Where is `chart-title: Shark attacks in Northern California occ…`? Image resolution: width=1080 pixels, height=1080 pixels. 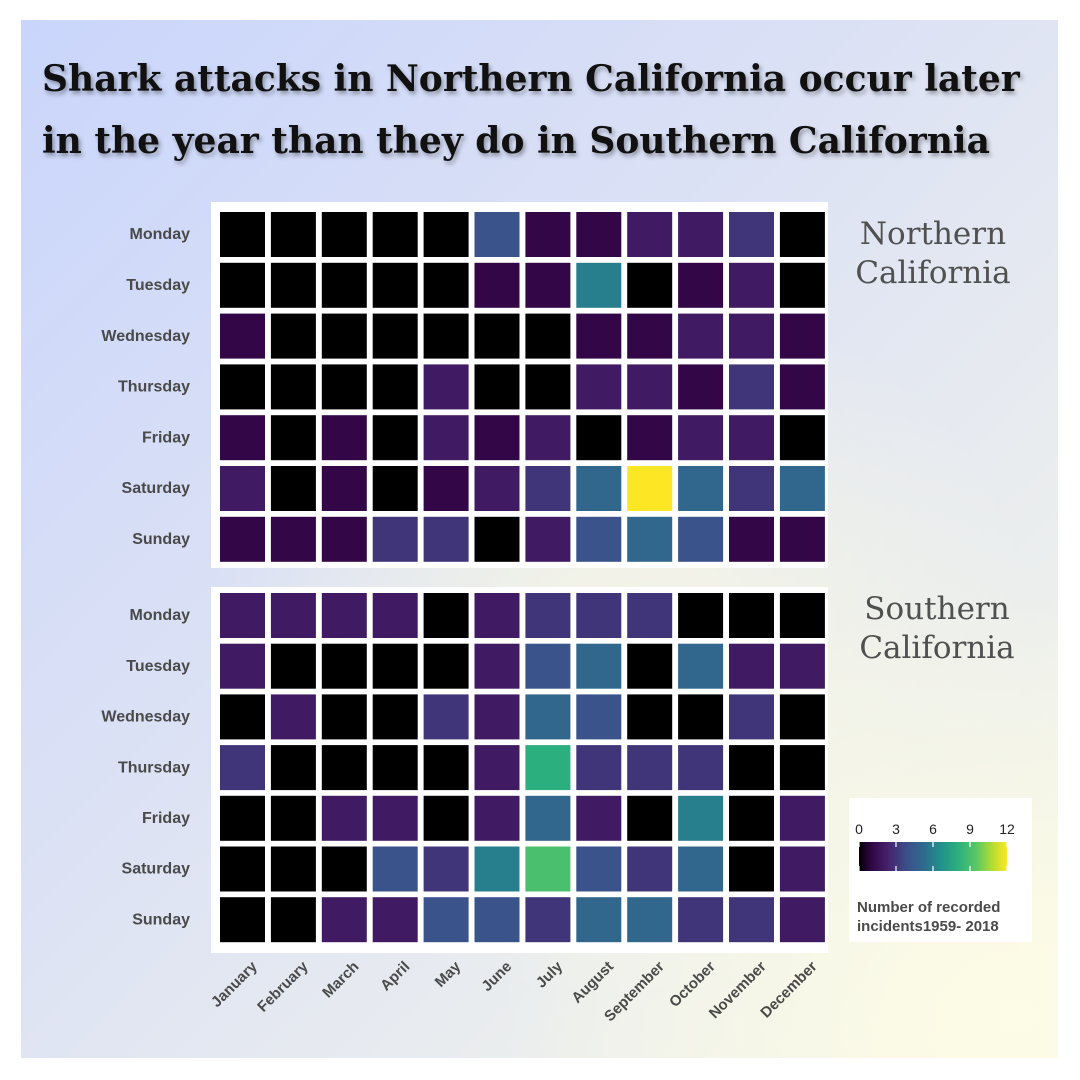 chart-title: Shark attacks in Northern California occ… is located at coordinates (531, 110).